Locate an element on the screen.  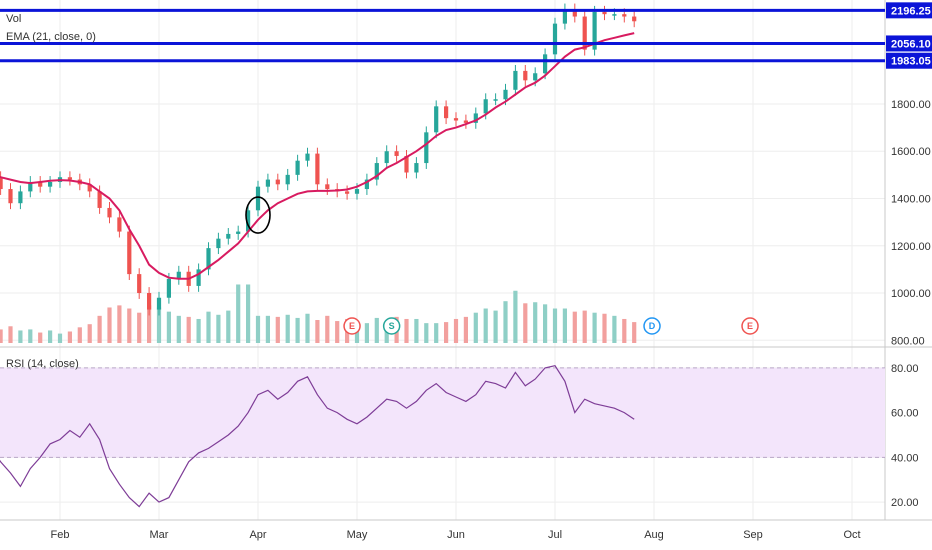
ema-legend: EMA (21, close, 0) is located at coordinates (51, 37).